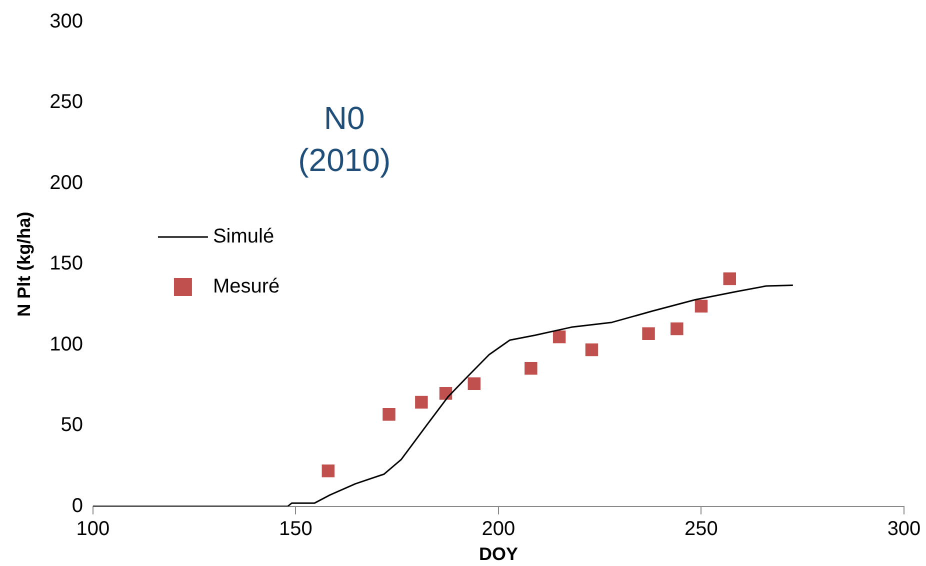 This screenshot has width=926, height=566. I want to click on y-tick-label: 50, so click(71, 425).